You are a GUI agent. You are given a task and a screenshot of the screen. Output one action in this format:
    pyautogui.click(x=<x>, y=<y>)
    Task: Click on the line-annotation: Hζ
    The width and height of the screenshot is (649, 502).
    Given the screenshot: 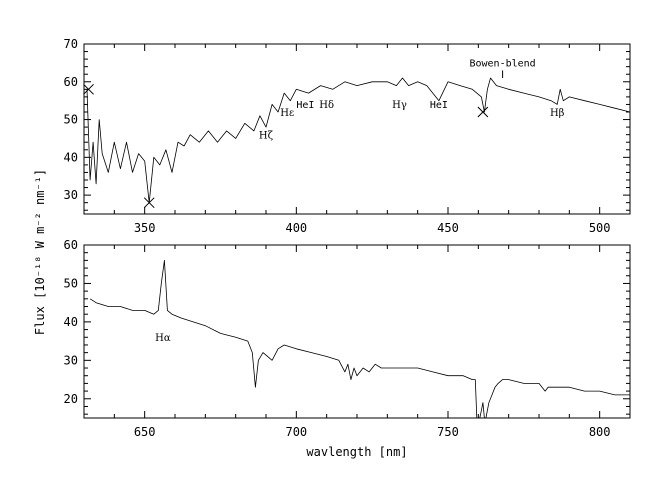 What is the action you would take?
    pyautogui.click(x=266, y=135)
    